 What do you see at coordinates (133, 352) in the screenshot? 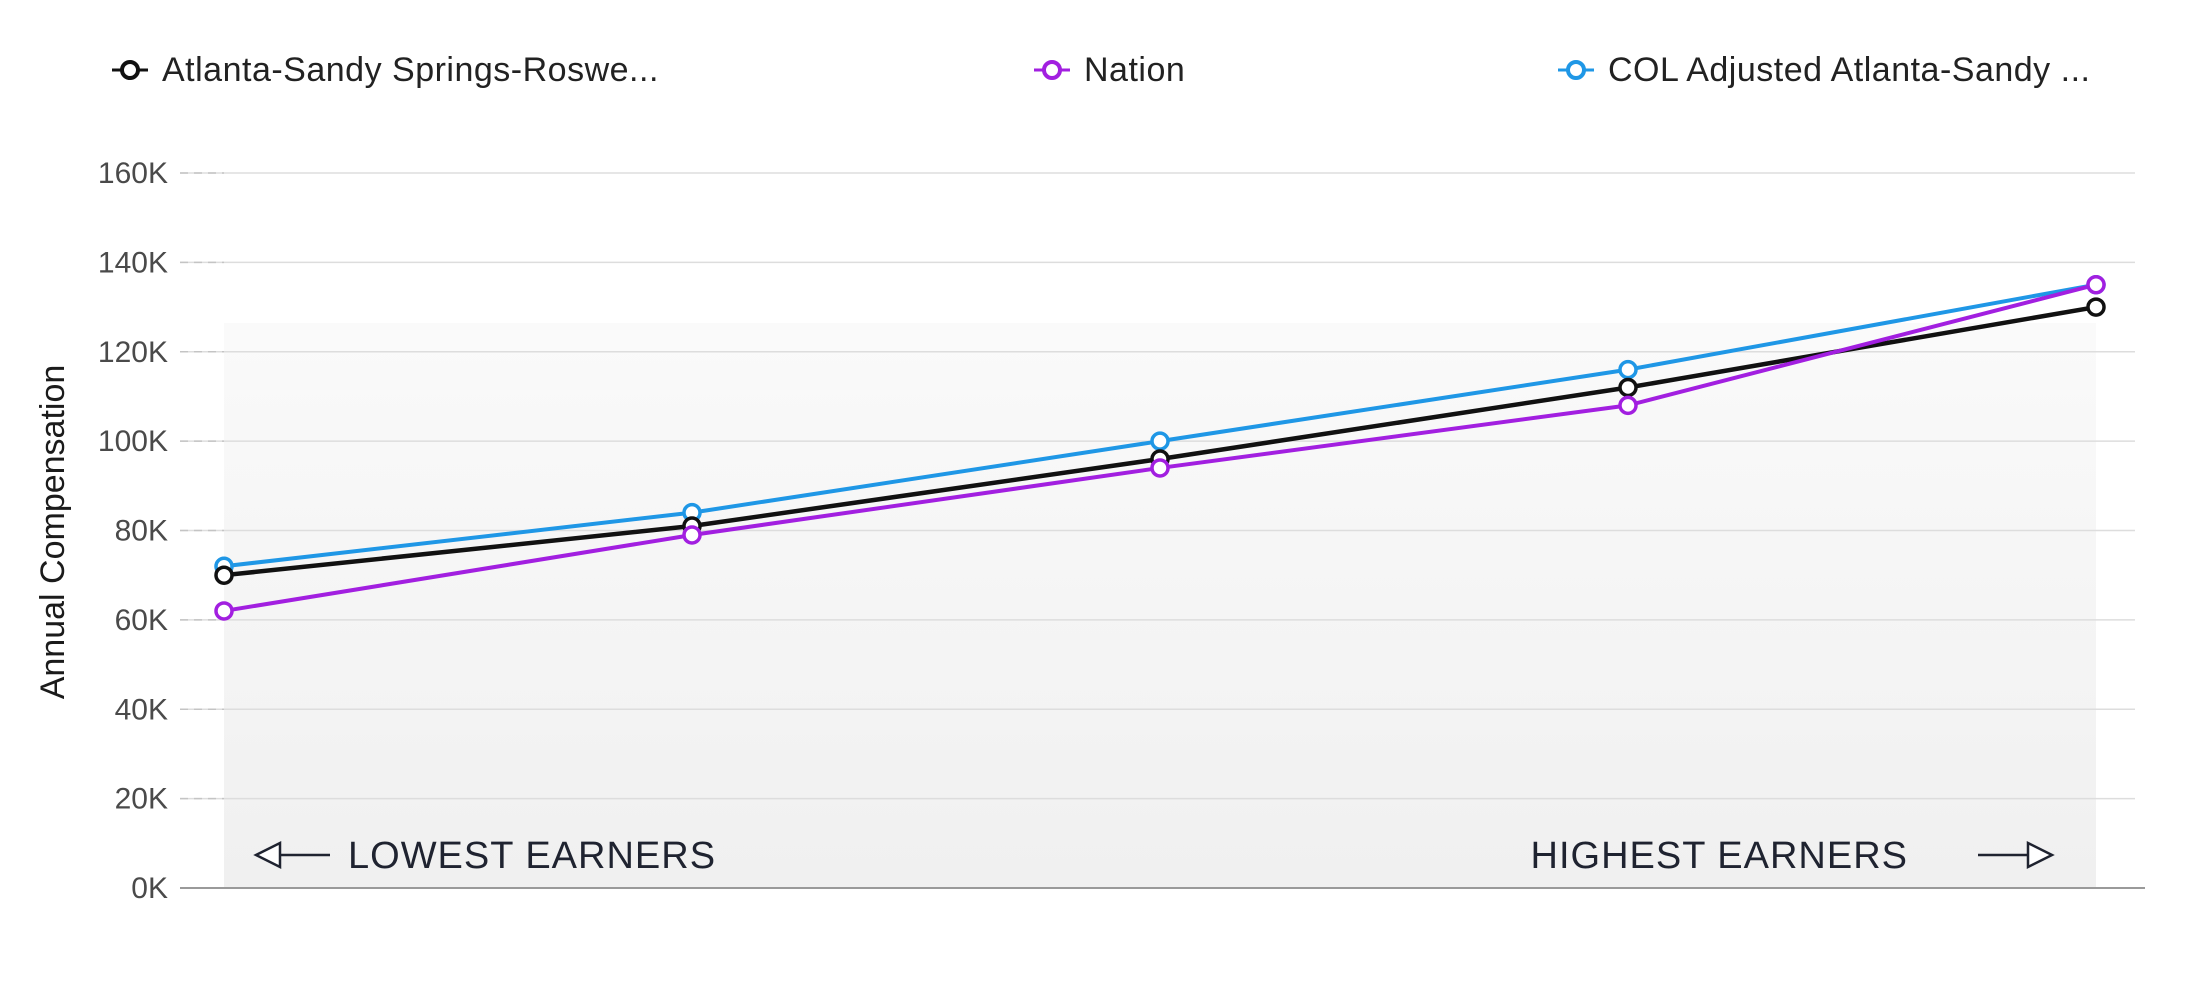
I see `y-tick-label: 120K` at bounding box center [133, 352].